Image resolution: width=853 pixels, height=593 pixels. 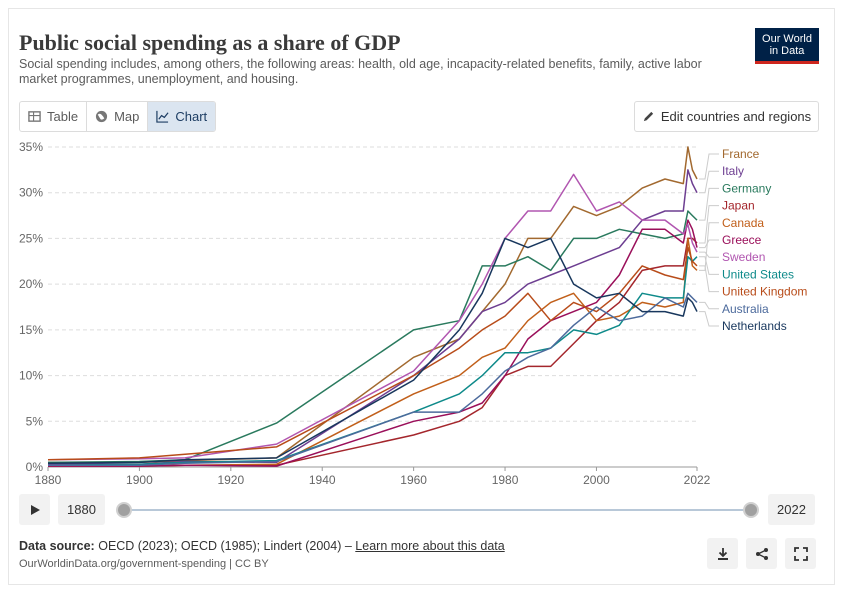 I want to click on y-axis-ticks: 0% 5% 10% 15% 20% 25% 30% 35%, so click(x=31, y=307).